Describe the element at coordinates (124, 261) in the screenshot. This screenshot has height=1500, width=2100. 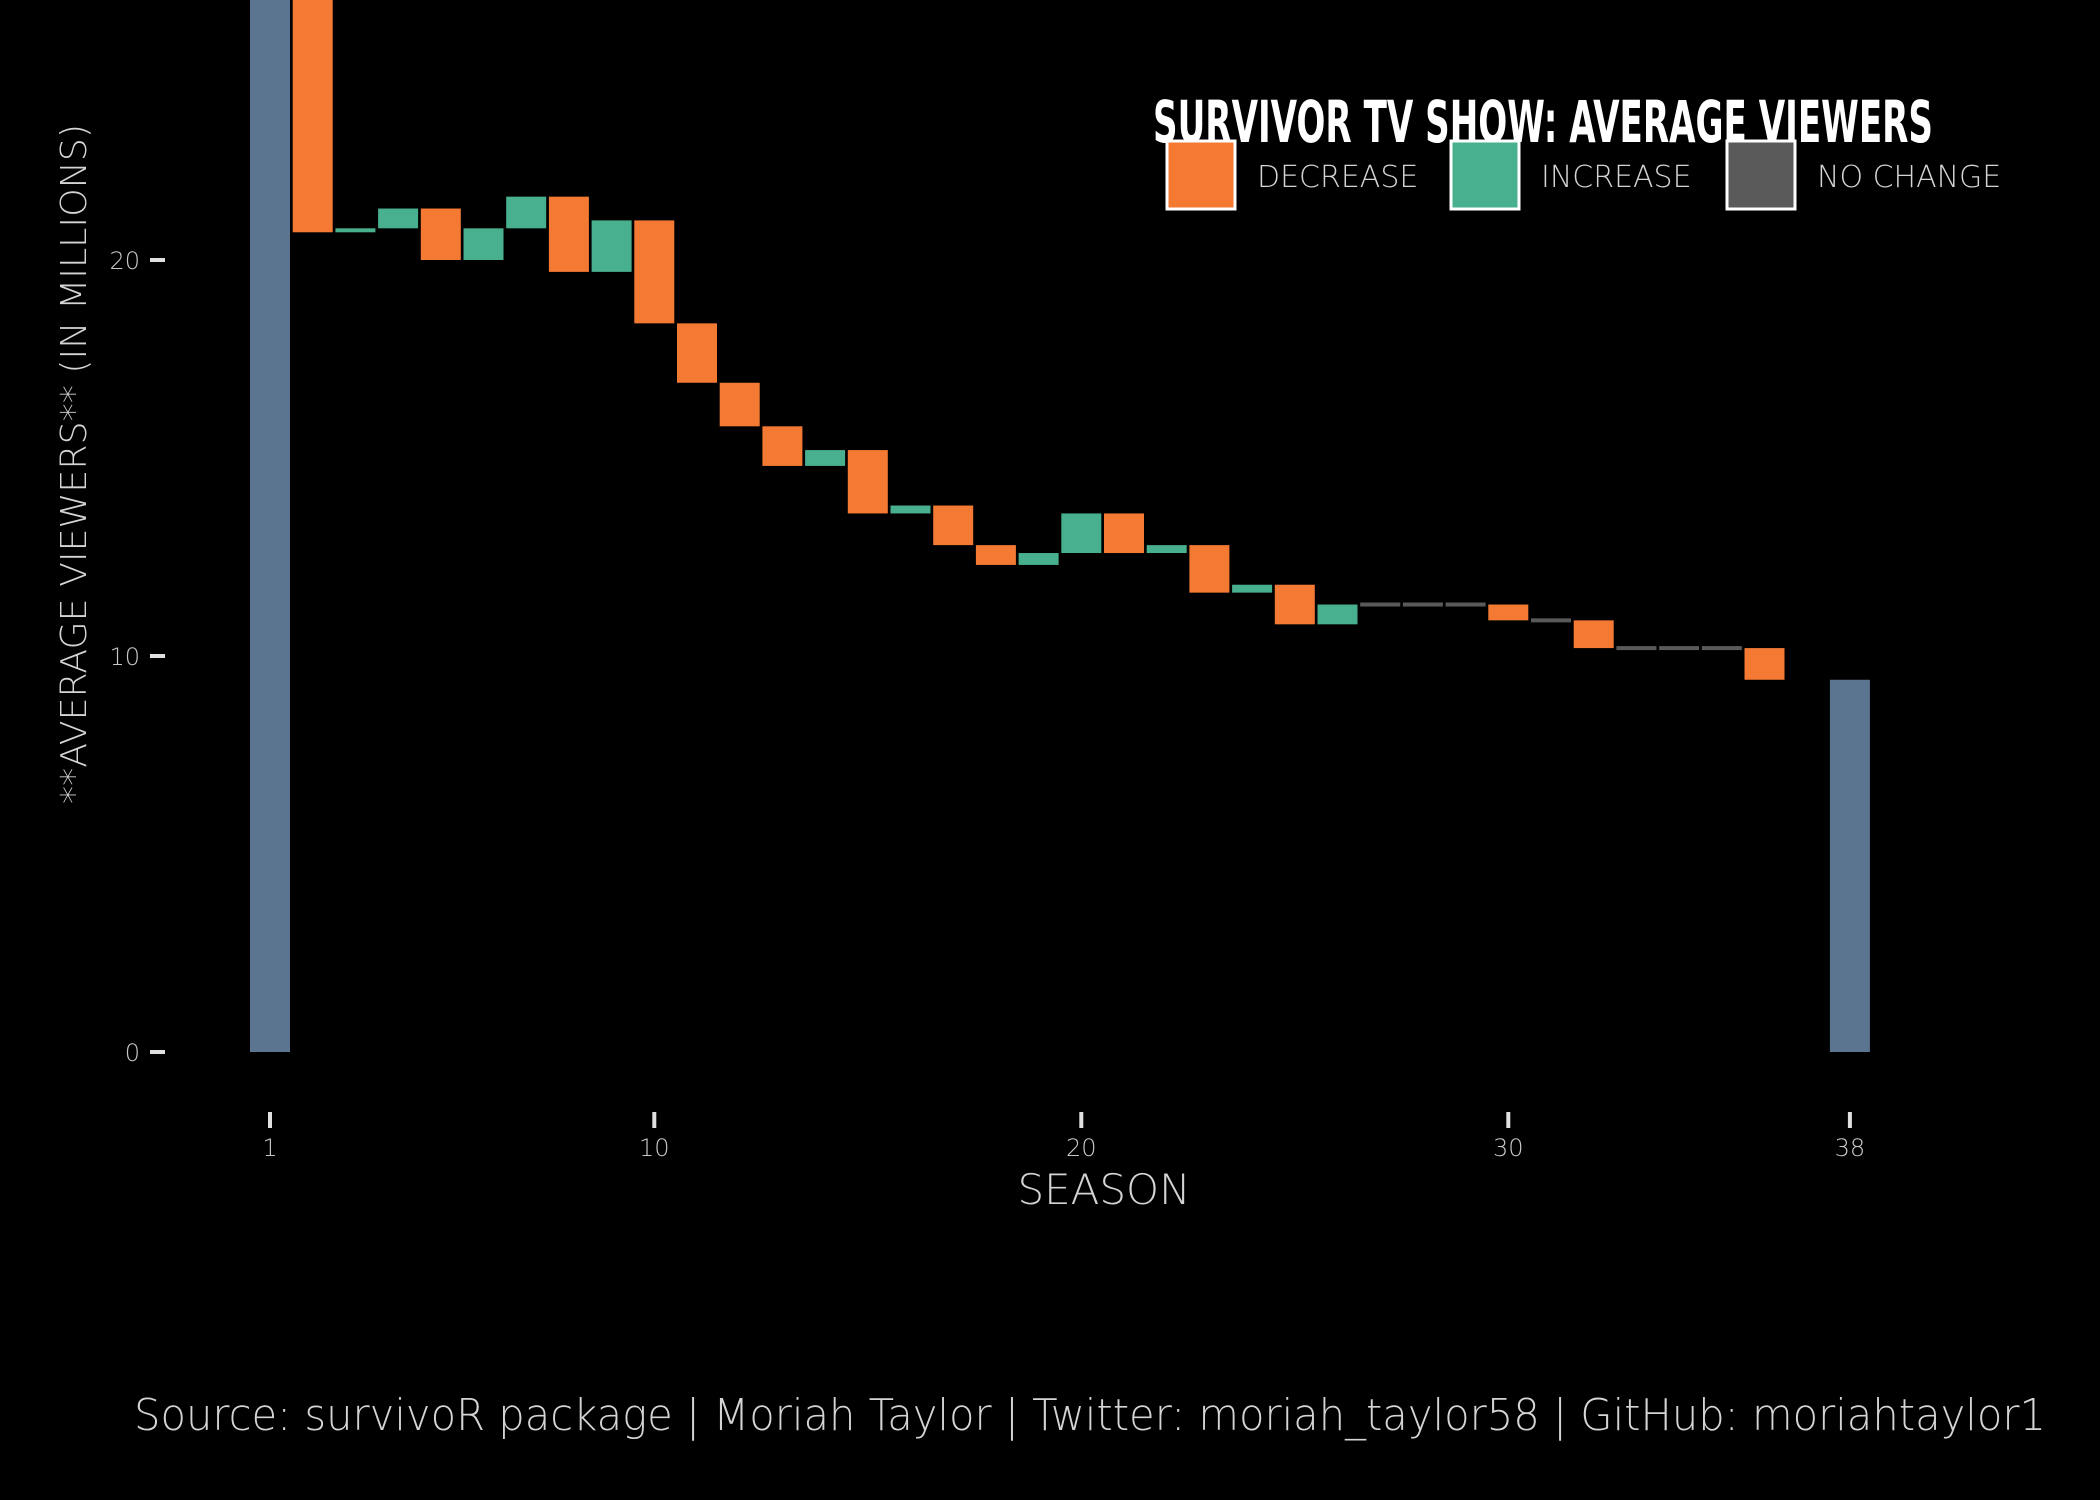
I see `y-tick-label-20: 20` at that location.